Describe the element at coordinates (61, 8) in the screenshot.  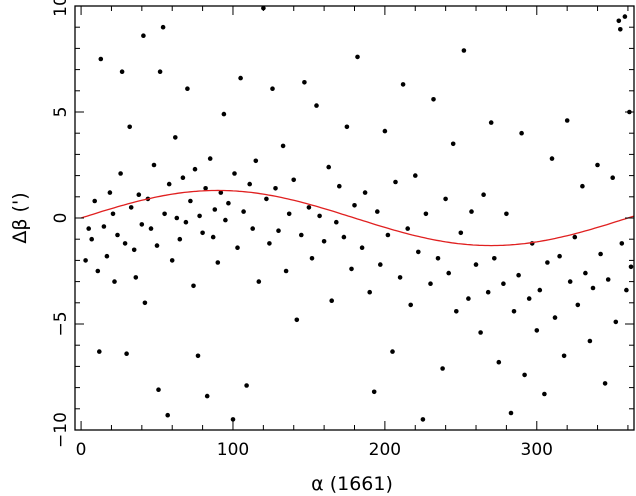
I see `y-tick-label: 10` at that location.